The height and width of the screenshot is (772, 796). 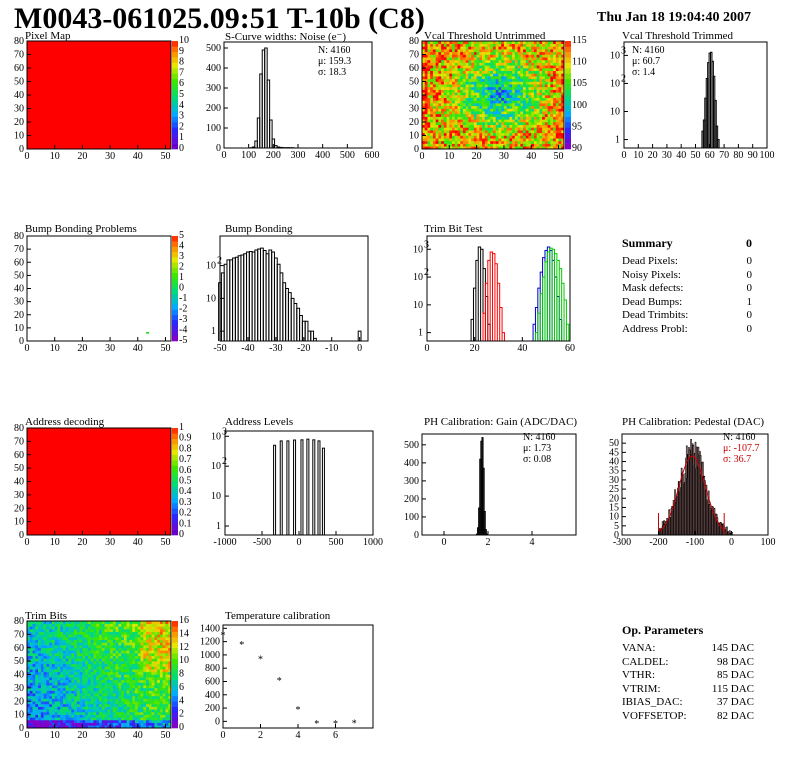 I want to click on color-scale-label: 0.8, so click(x=185, y=448).